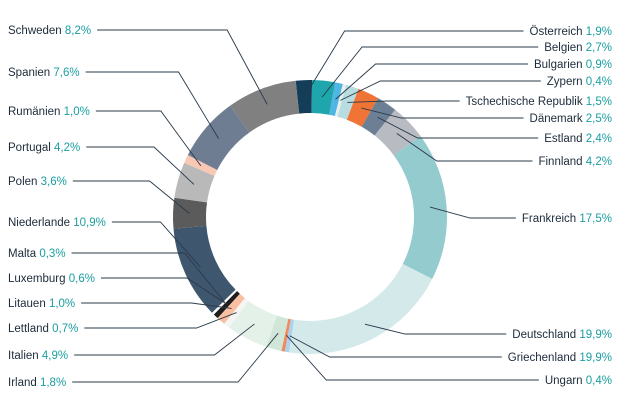 The width and height of the screenshot is (620, 410). What do you see at coordinates (37, 254) in the screenshot?
I see `label-malta: Malta 0,3%` at bounding box center [37, 254].